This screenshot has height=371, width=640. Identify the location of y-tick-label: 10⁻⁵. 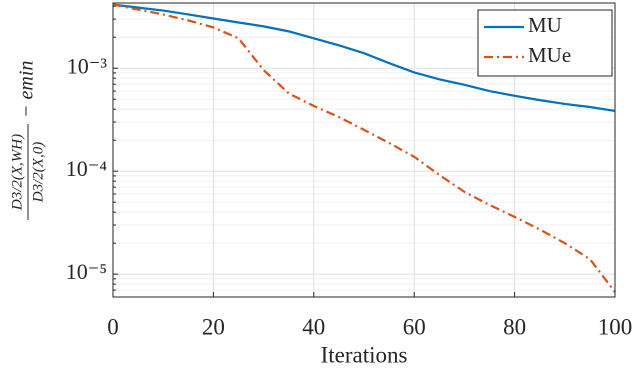
(86, 271).